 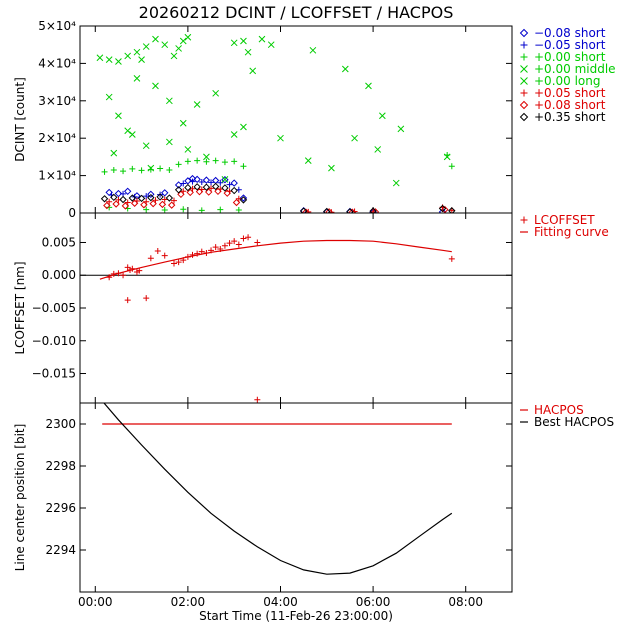 What do you see at coordinates (20, 119) in the screenshot?
I see `y-axis-label: DCINT [count]` at bounding box center [20, 119].